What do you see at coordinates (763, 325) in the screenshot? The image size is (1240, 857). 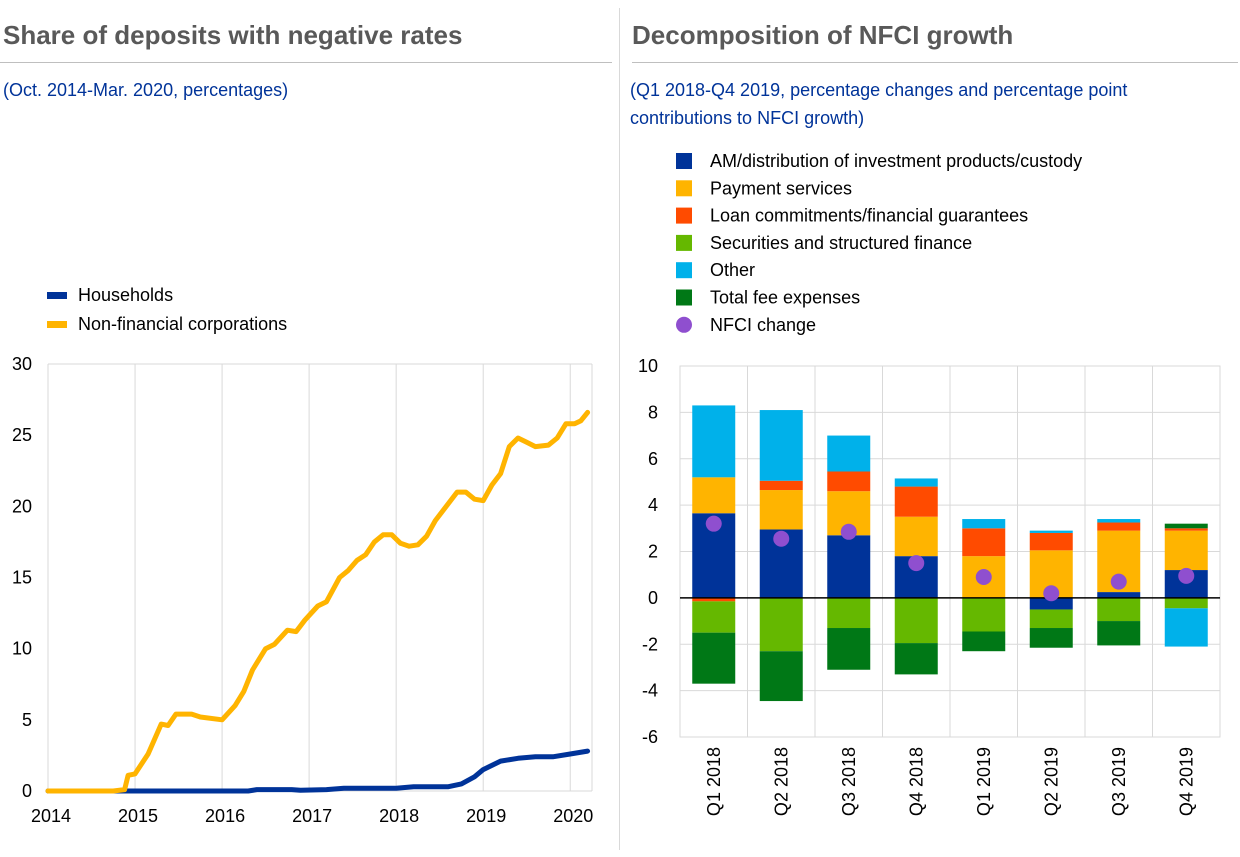 I see `legend-label: NFCI change` at bounding box center [763, 325].